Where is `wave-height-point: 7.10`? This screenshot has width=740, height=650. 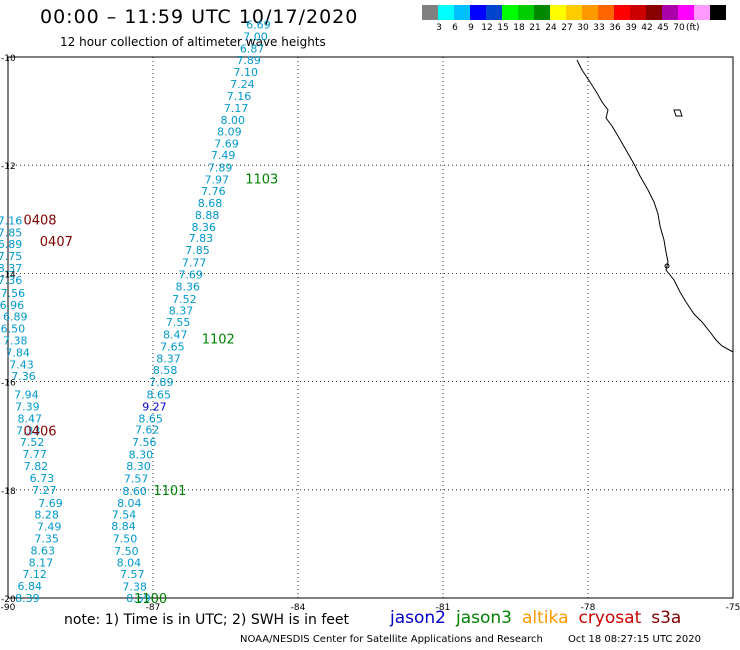 wave-height-point: 7.10 is located at coordinates (246, 72).